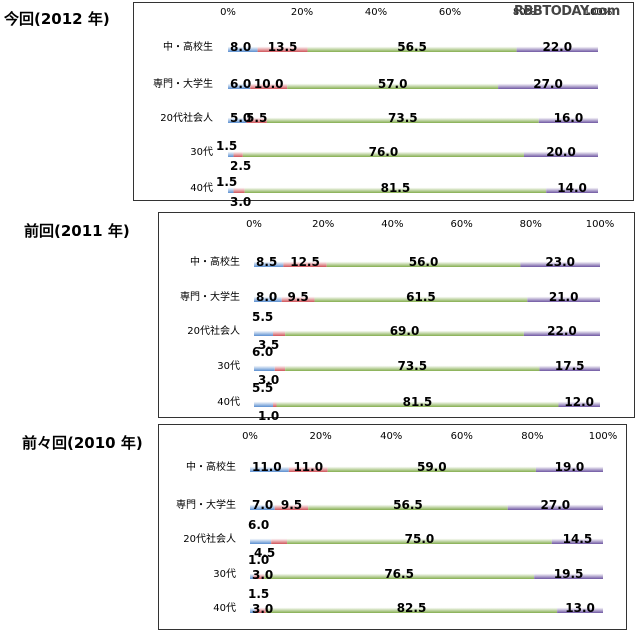  What do you see at coordinates (421, 297) in the screenshot?
I see `data-label: 61.5` at bounding box center [421, 297].